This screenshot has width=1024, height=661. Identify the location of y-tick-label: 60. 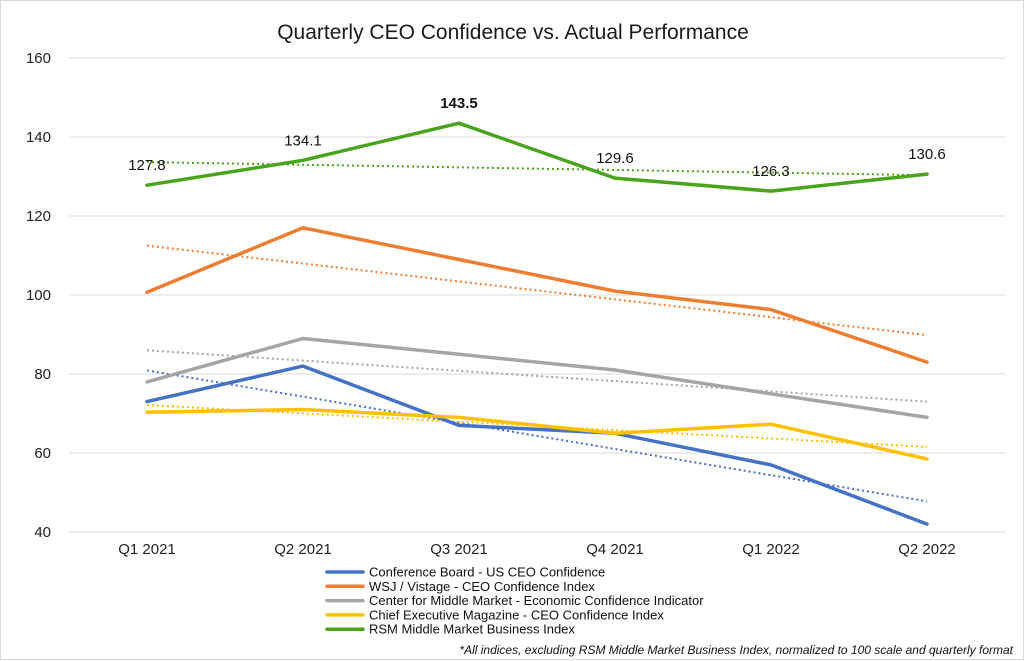
(42, 453).